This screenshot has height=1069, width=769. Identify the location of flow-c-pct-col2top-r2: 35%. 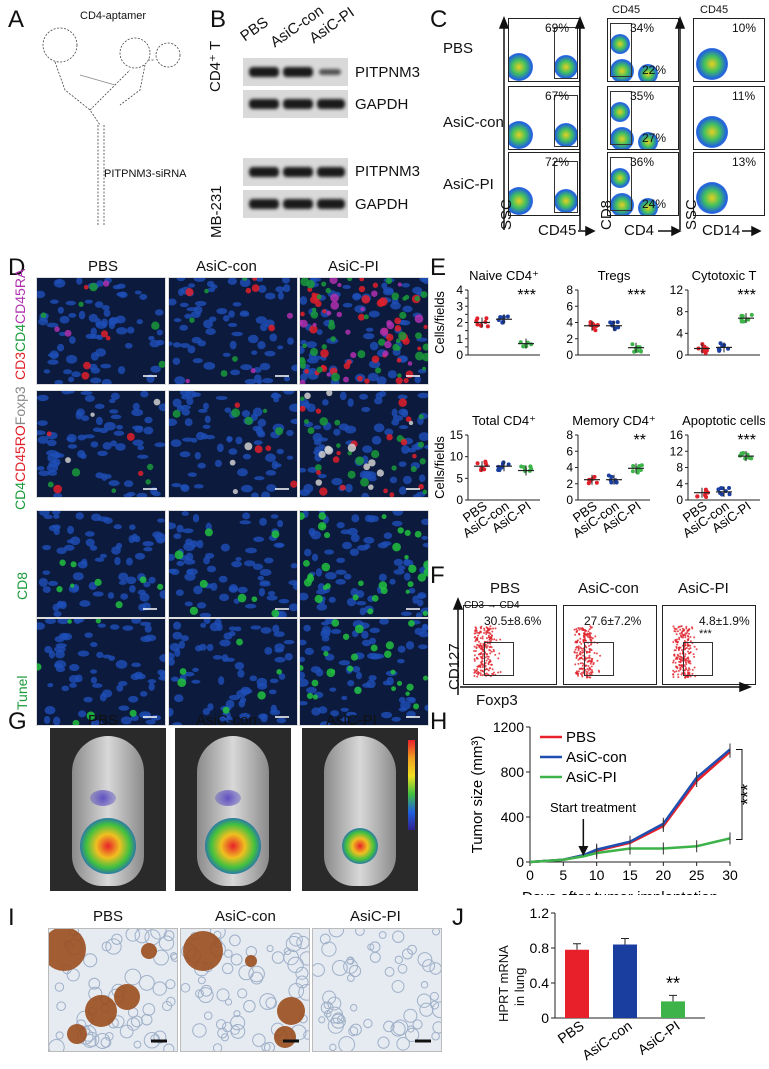
(642, 96).